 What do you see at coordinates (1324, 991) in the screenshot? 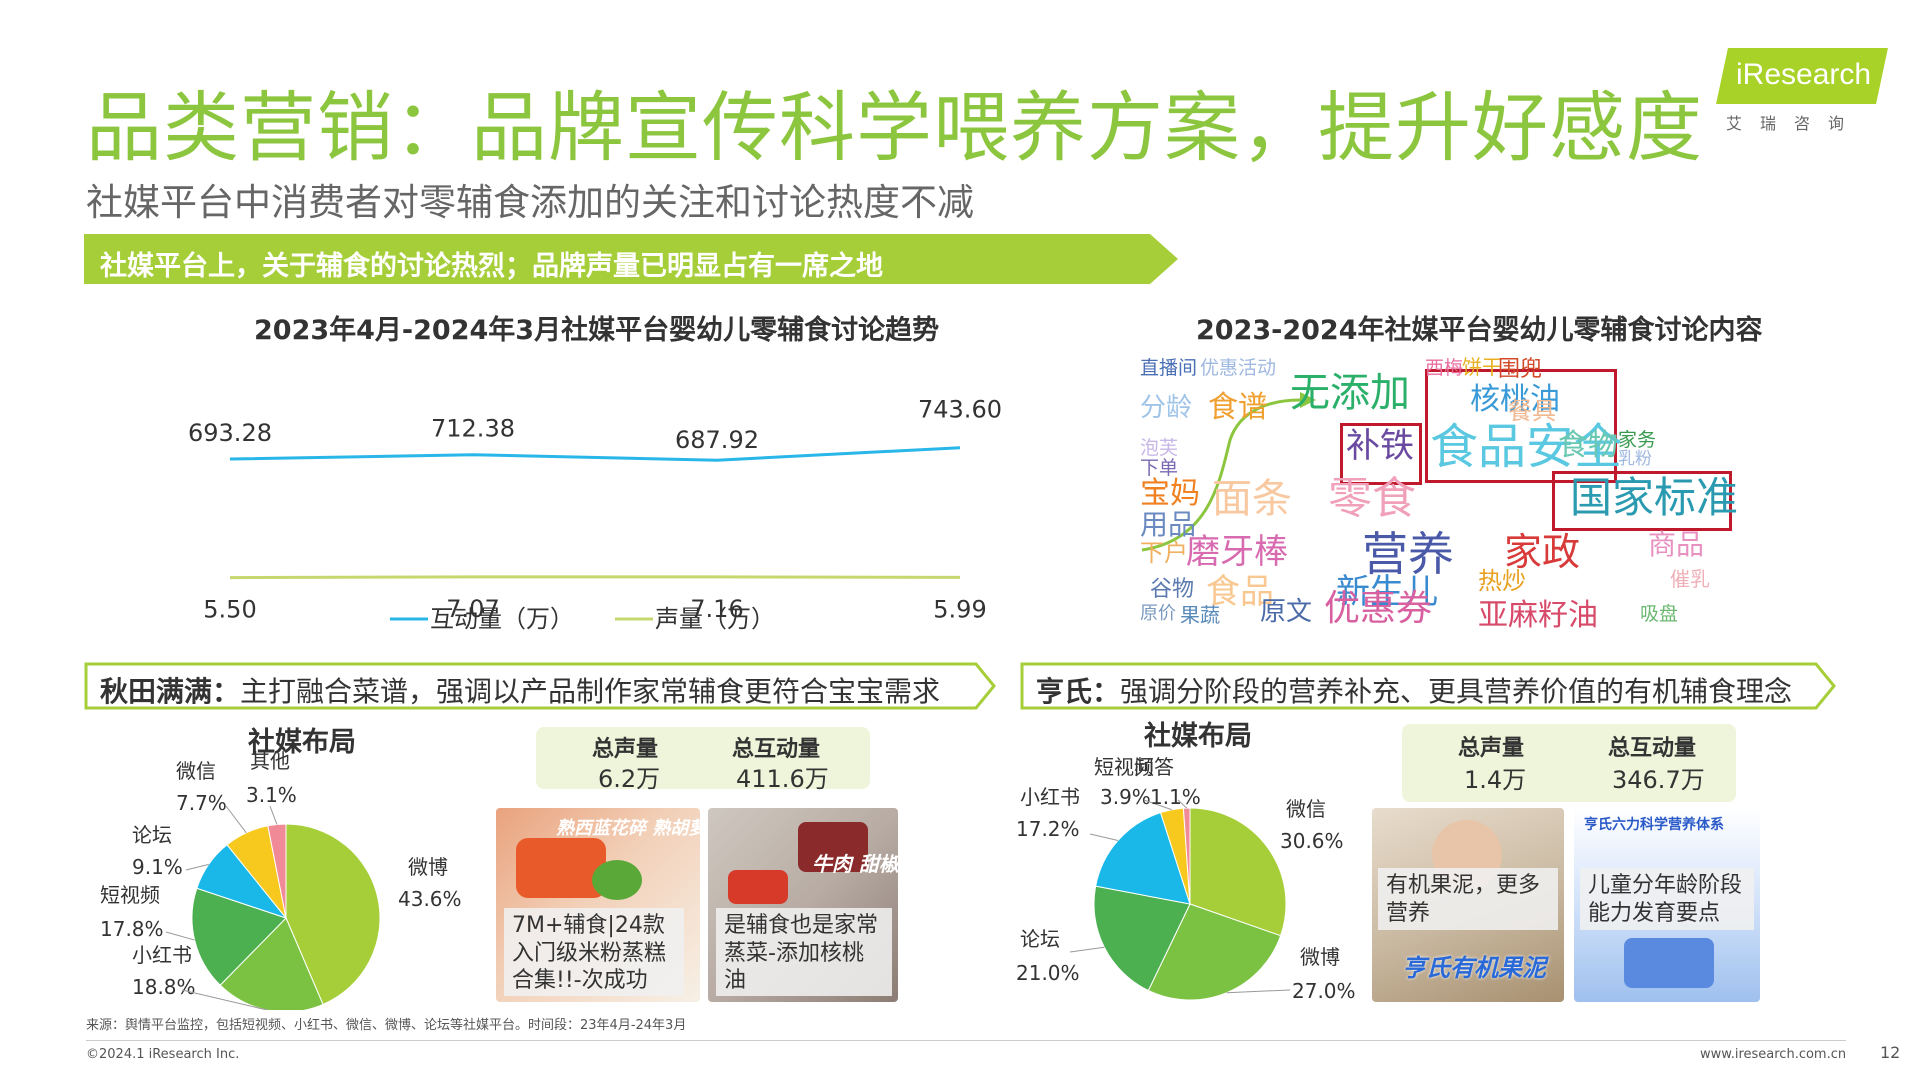
I see `pie-label-value-1: 27.0%` at bounding box center [1324, 991].